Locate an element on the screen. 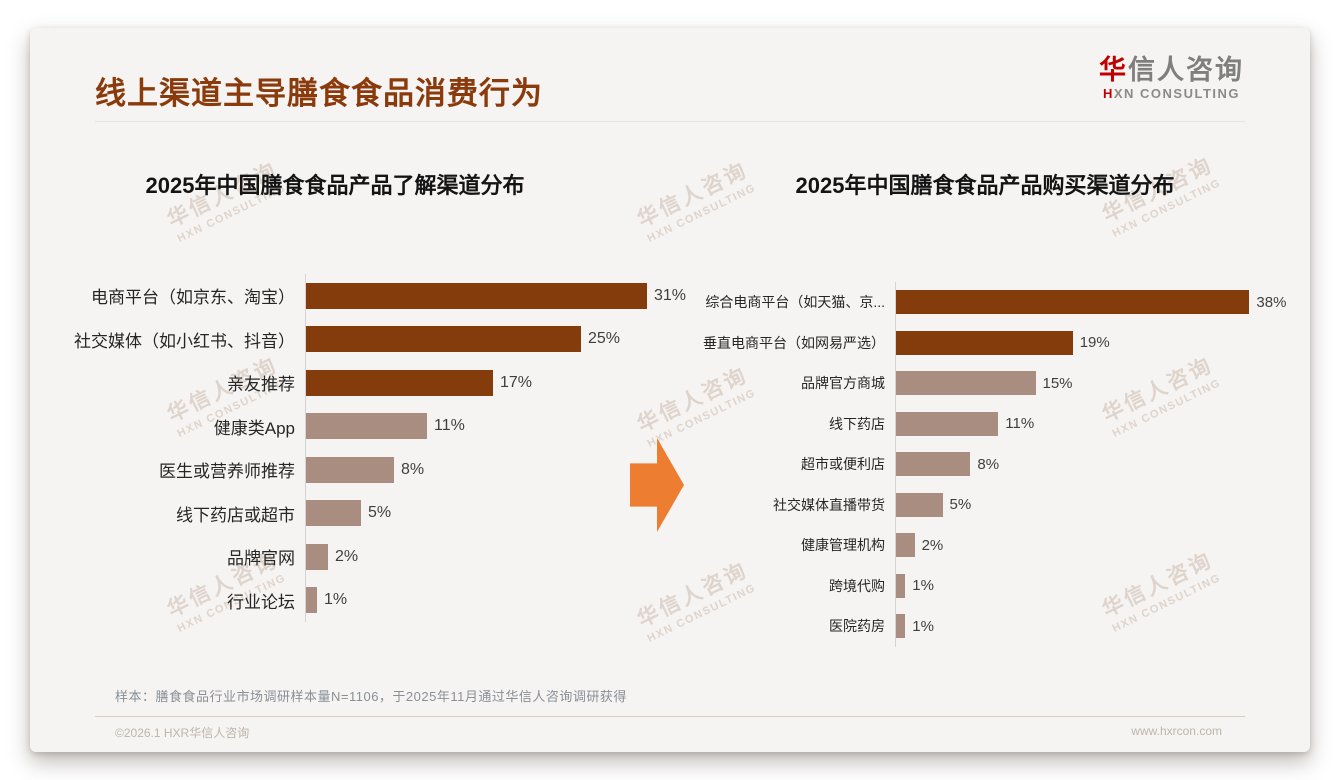 The height and width of the screenshot is (780, 1340). logo-chinese-name: 华信人咨询 is located at coordinates (1171, 70).